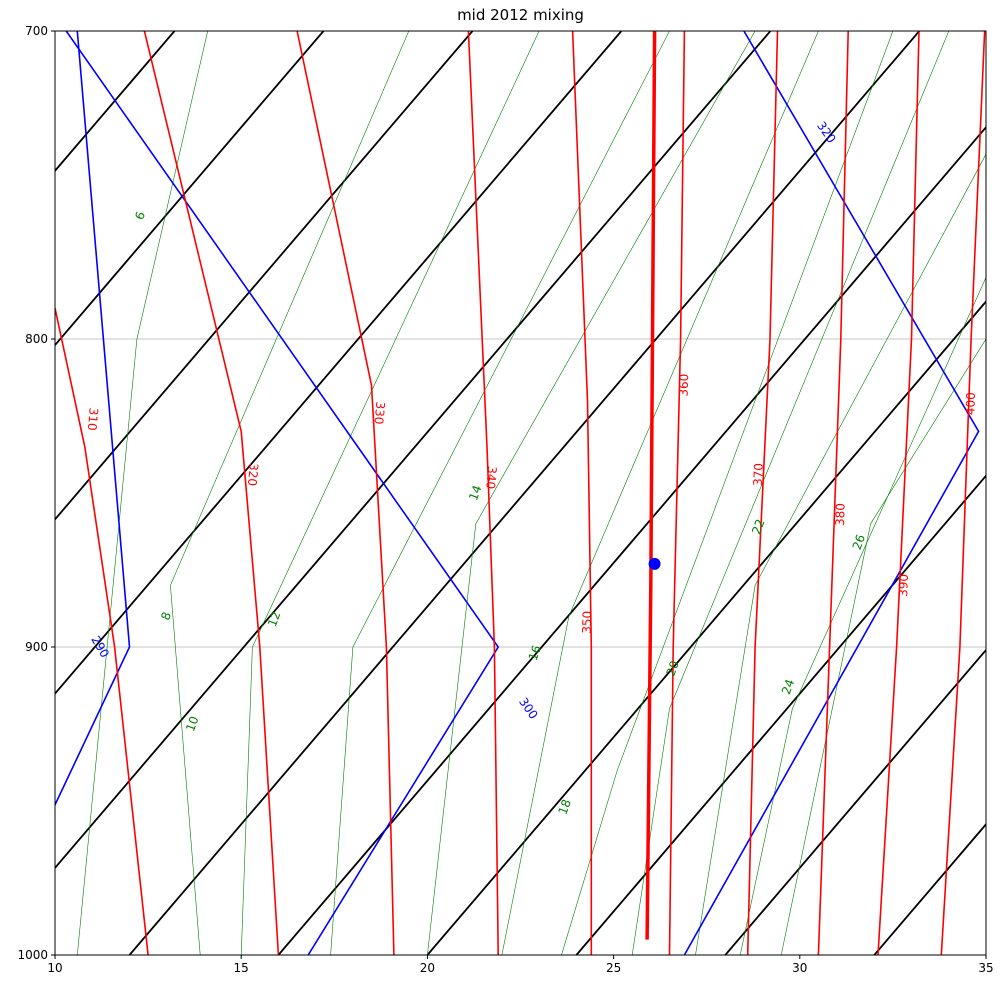 This screenshot has height=988, width=1004. What do you see at coordinates (166, 616) in the screenshot?
I see `mixing-ratio-label: 8` at bounding box center [166, 616].